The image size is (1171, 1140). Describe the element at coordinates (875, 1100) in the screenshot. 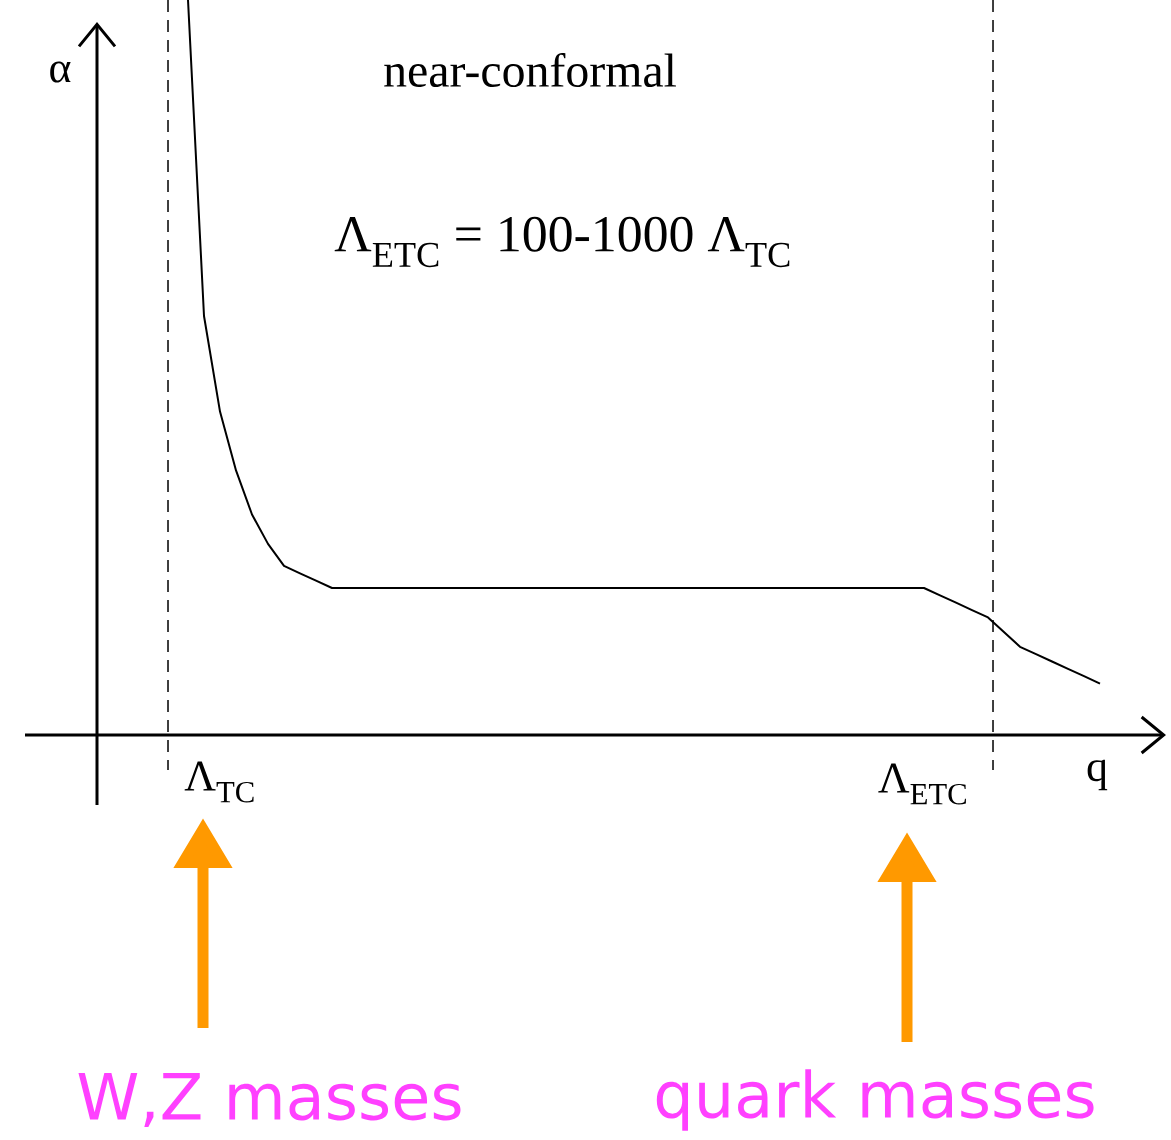

I see `text: quark masses` at that location.